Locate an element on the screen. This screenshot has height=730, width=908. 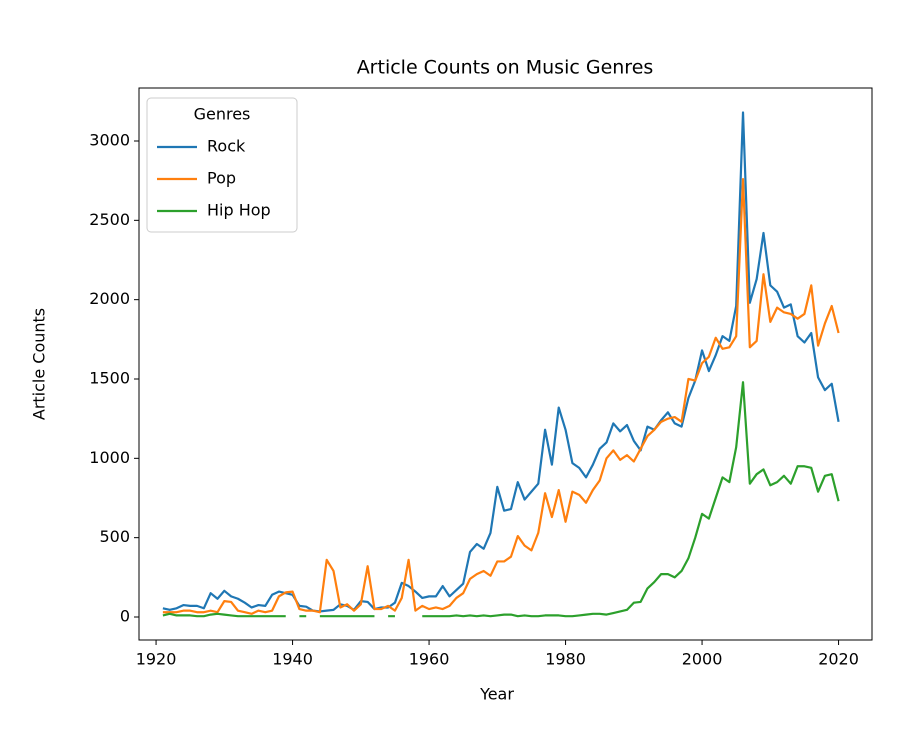
legend-box is located at coordinates (222, 165).